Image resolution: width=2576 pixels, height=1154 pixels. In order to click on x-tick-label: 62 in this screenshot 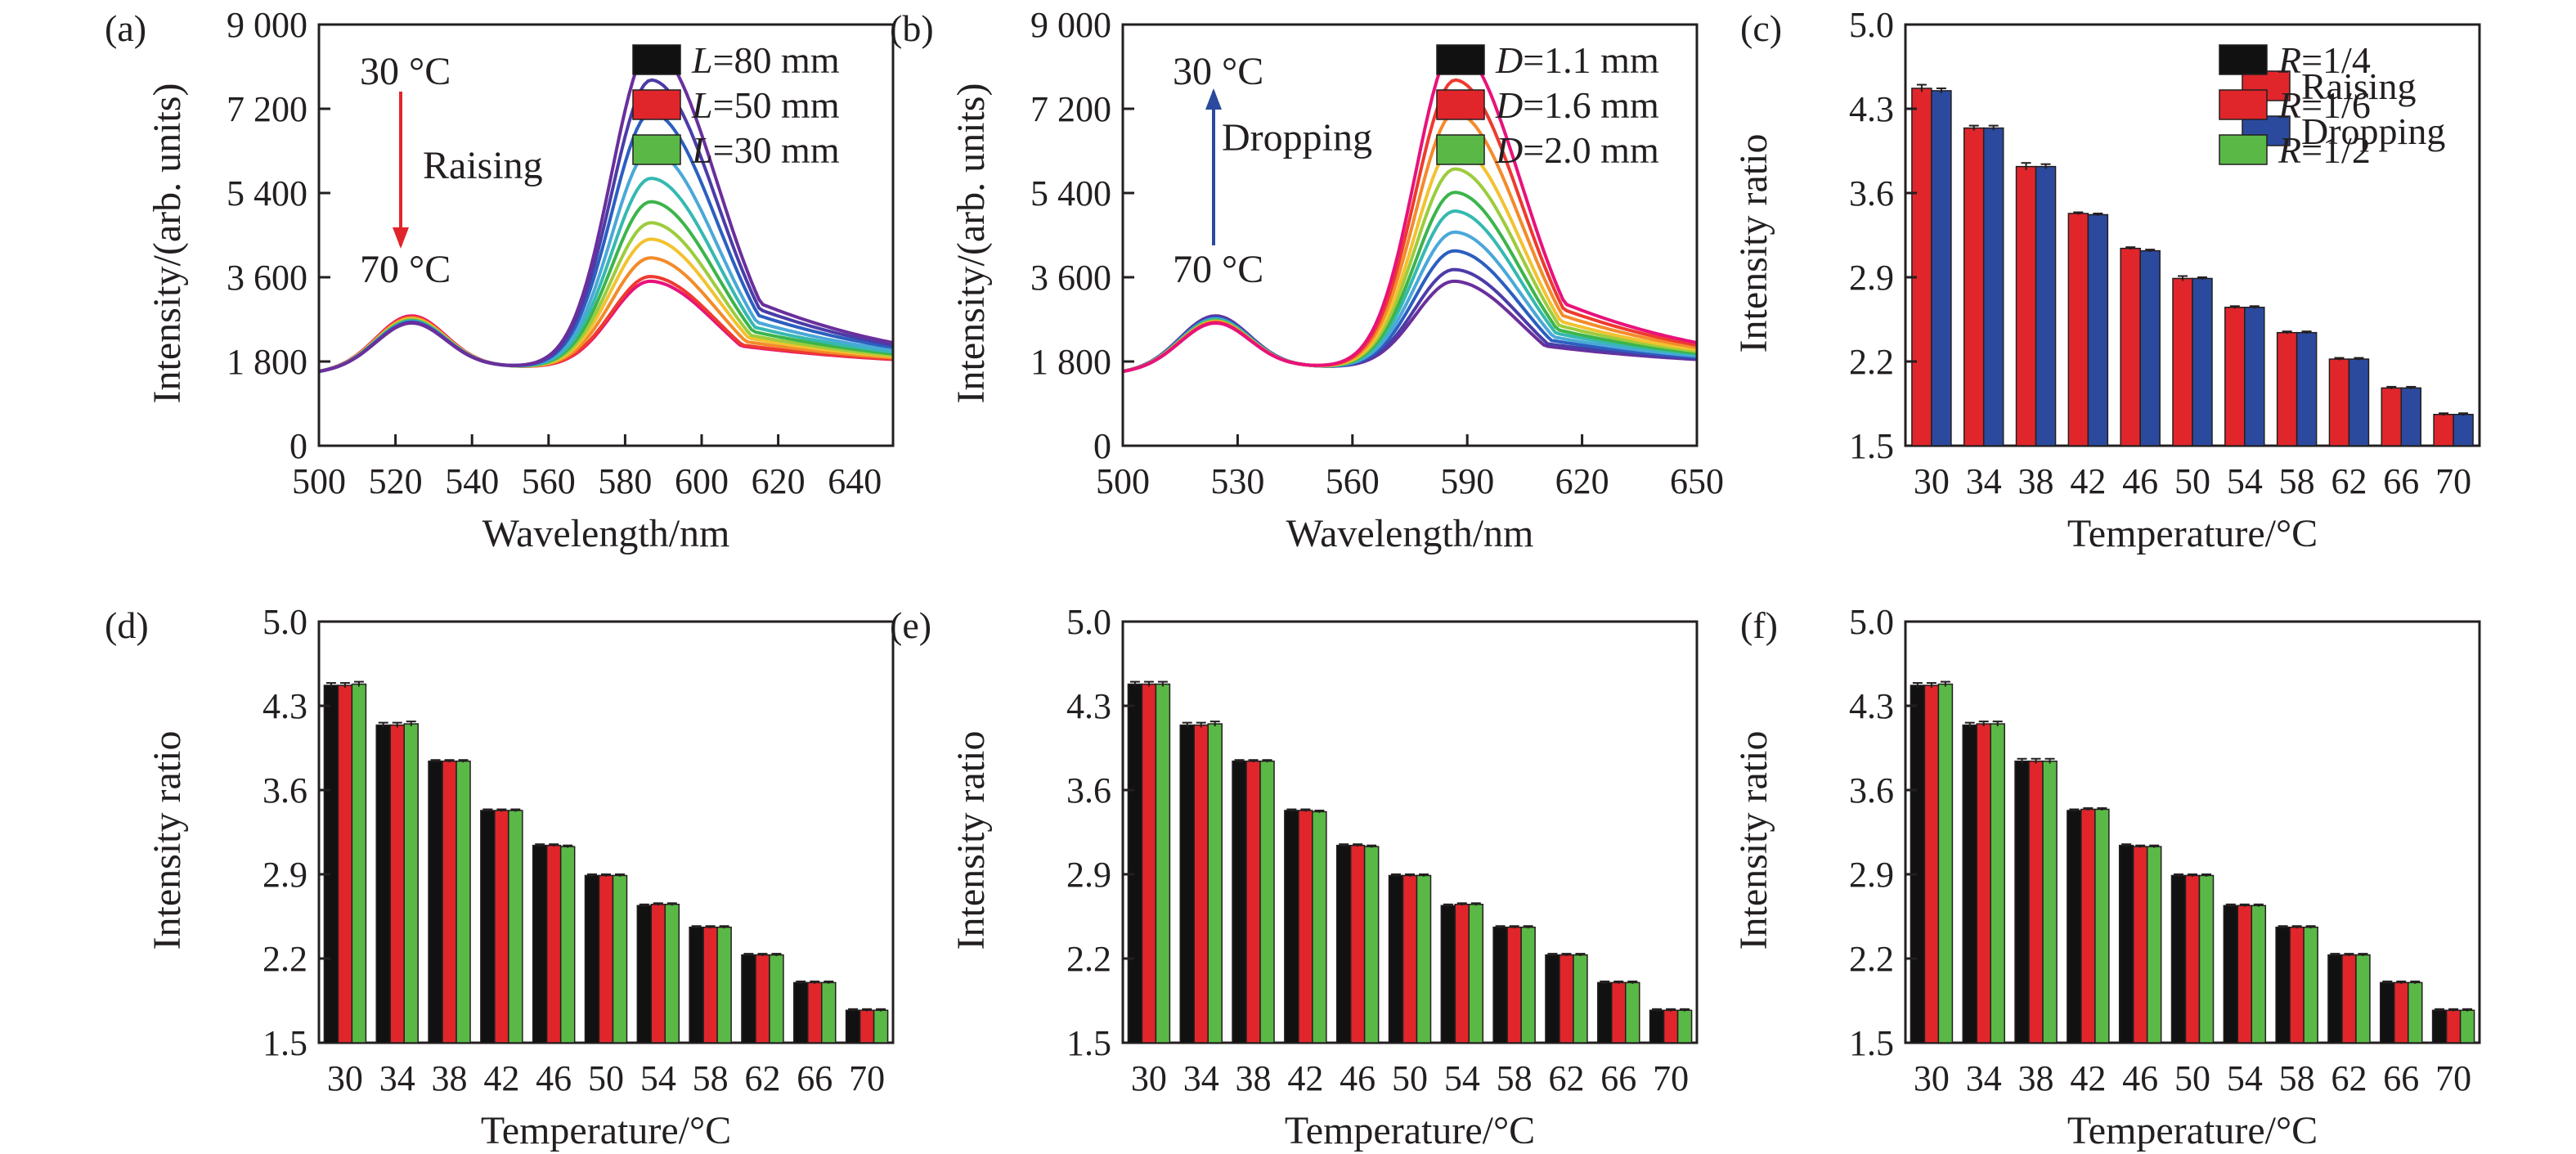, I will do `click(2349, 481)`.